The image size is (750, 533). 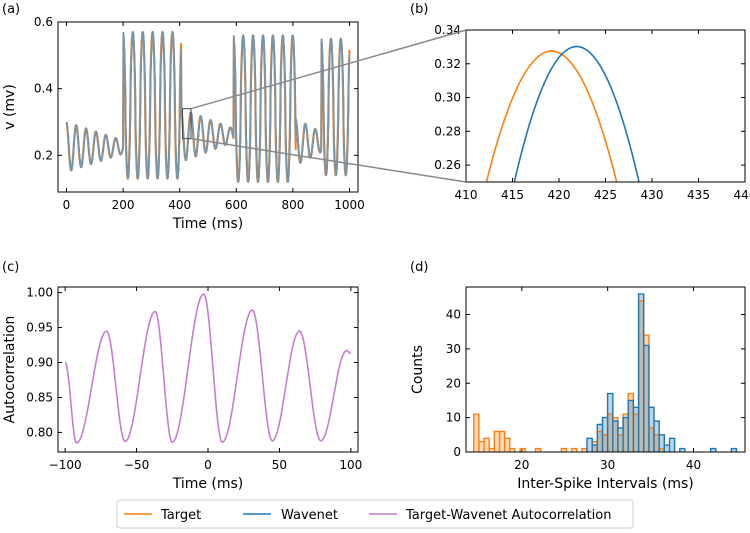 I want to click on panel-d-bars, so click(x=605, y=373).